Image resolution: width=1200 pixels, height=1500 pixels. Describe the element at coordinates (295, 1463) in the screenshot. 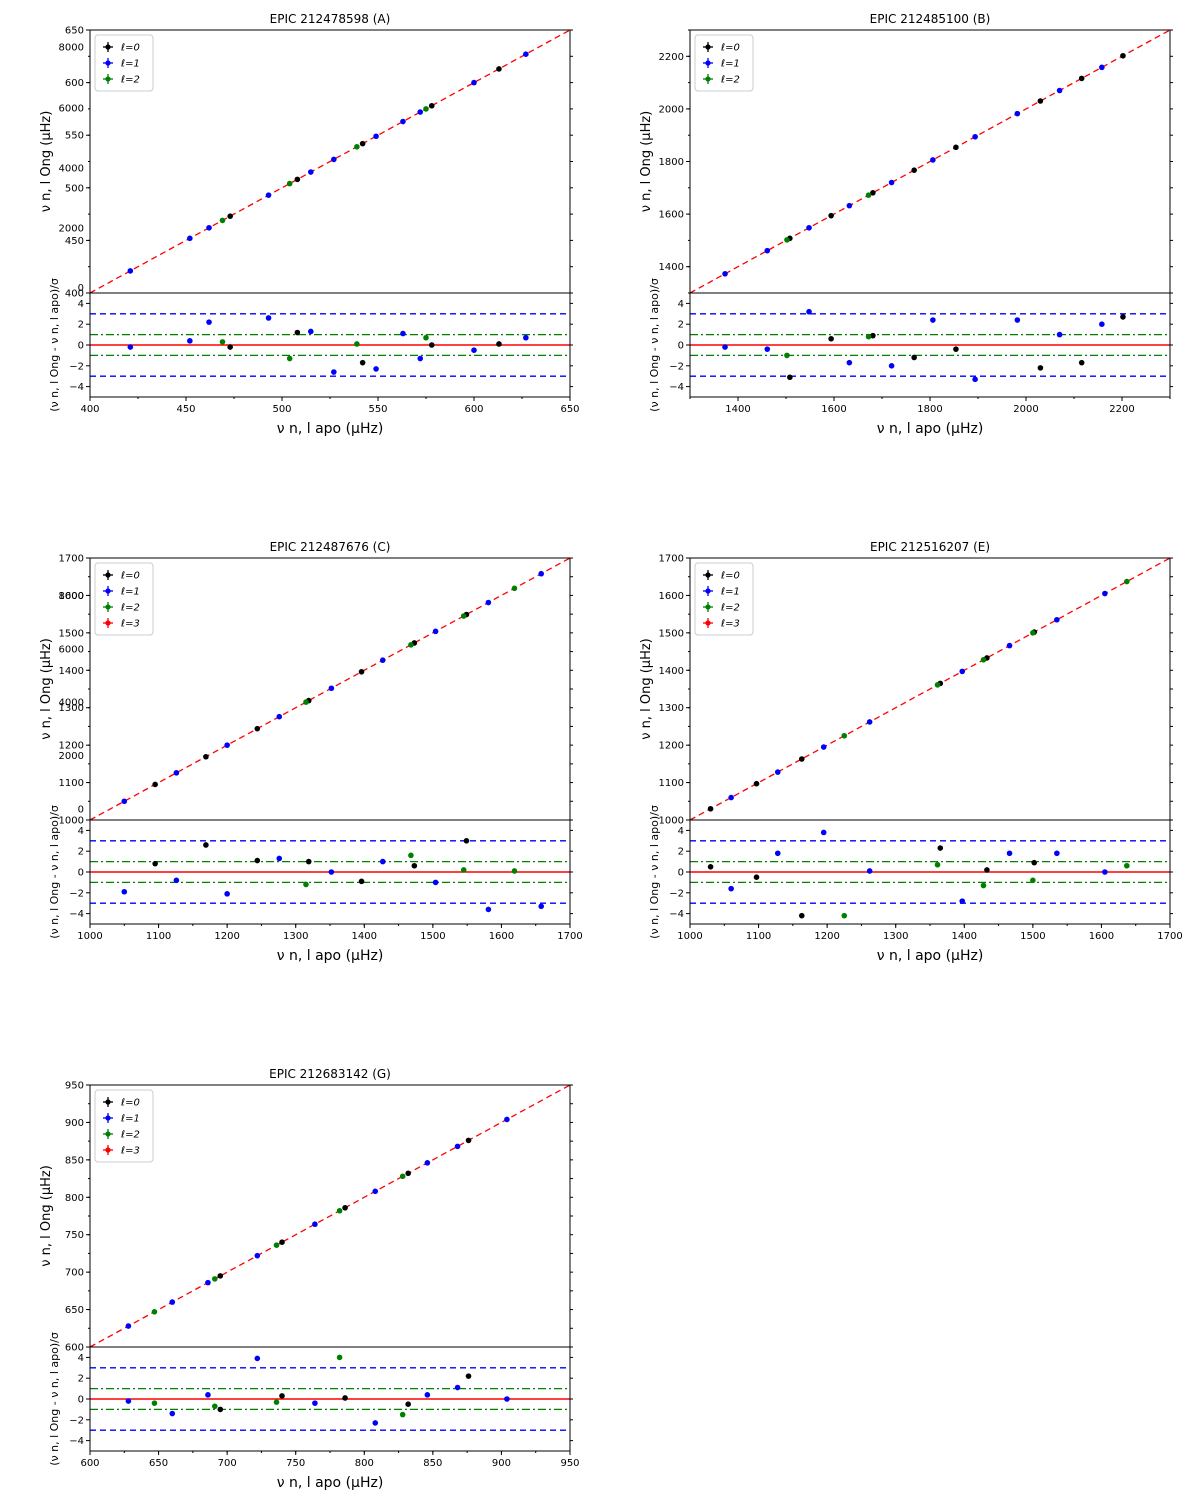

I see `x-tick-label: 750` at that location.